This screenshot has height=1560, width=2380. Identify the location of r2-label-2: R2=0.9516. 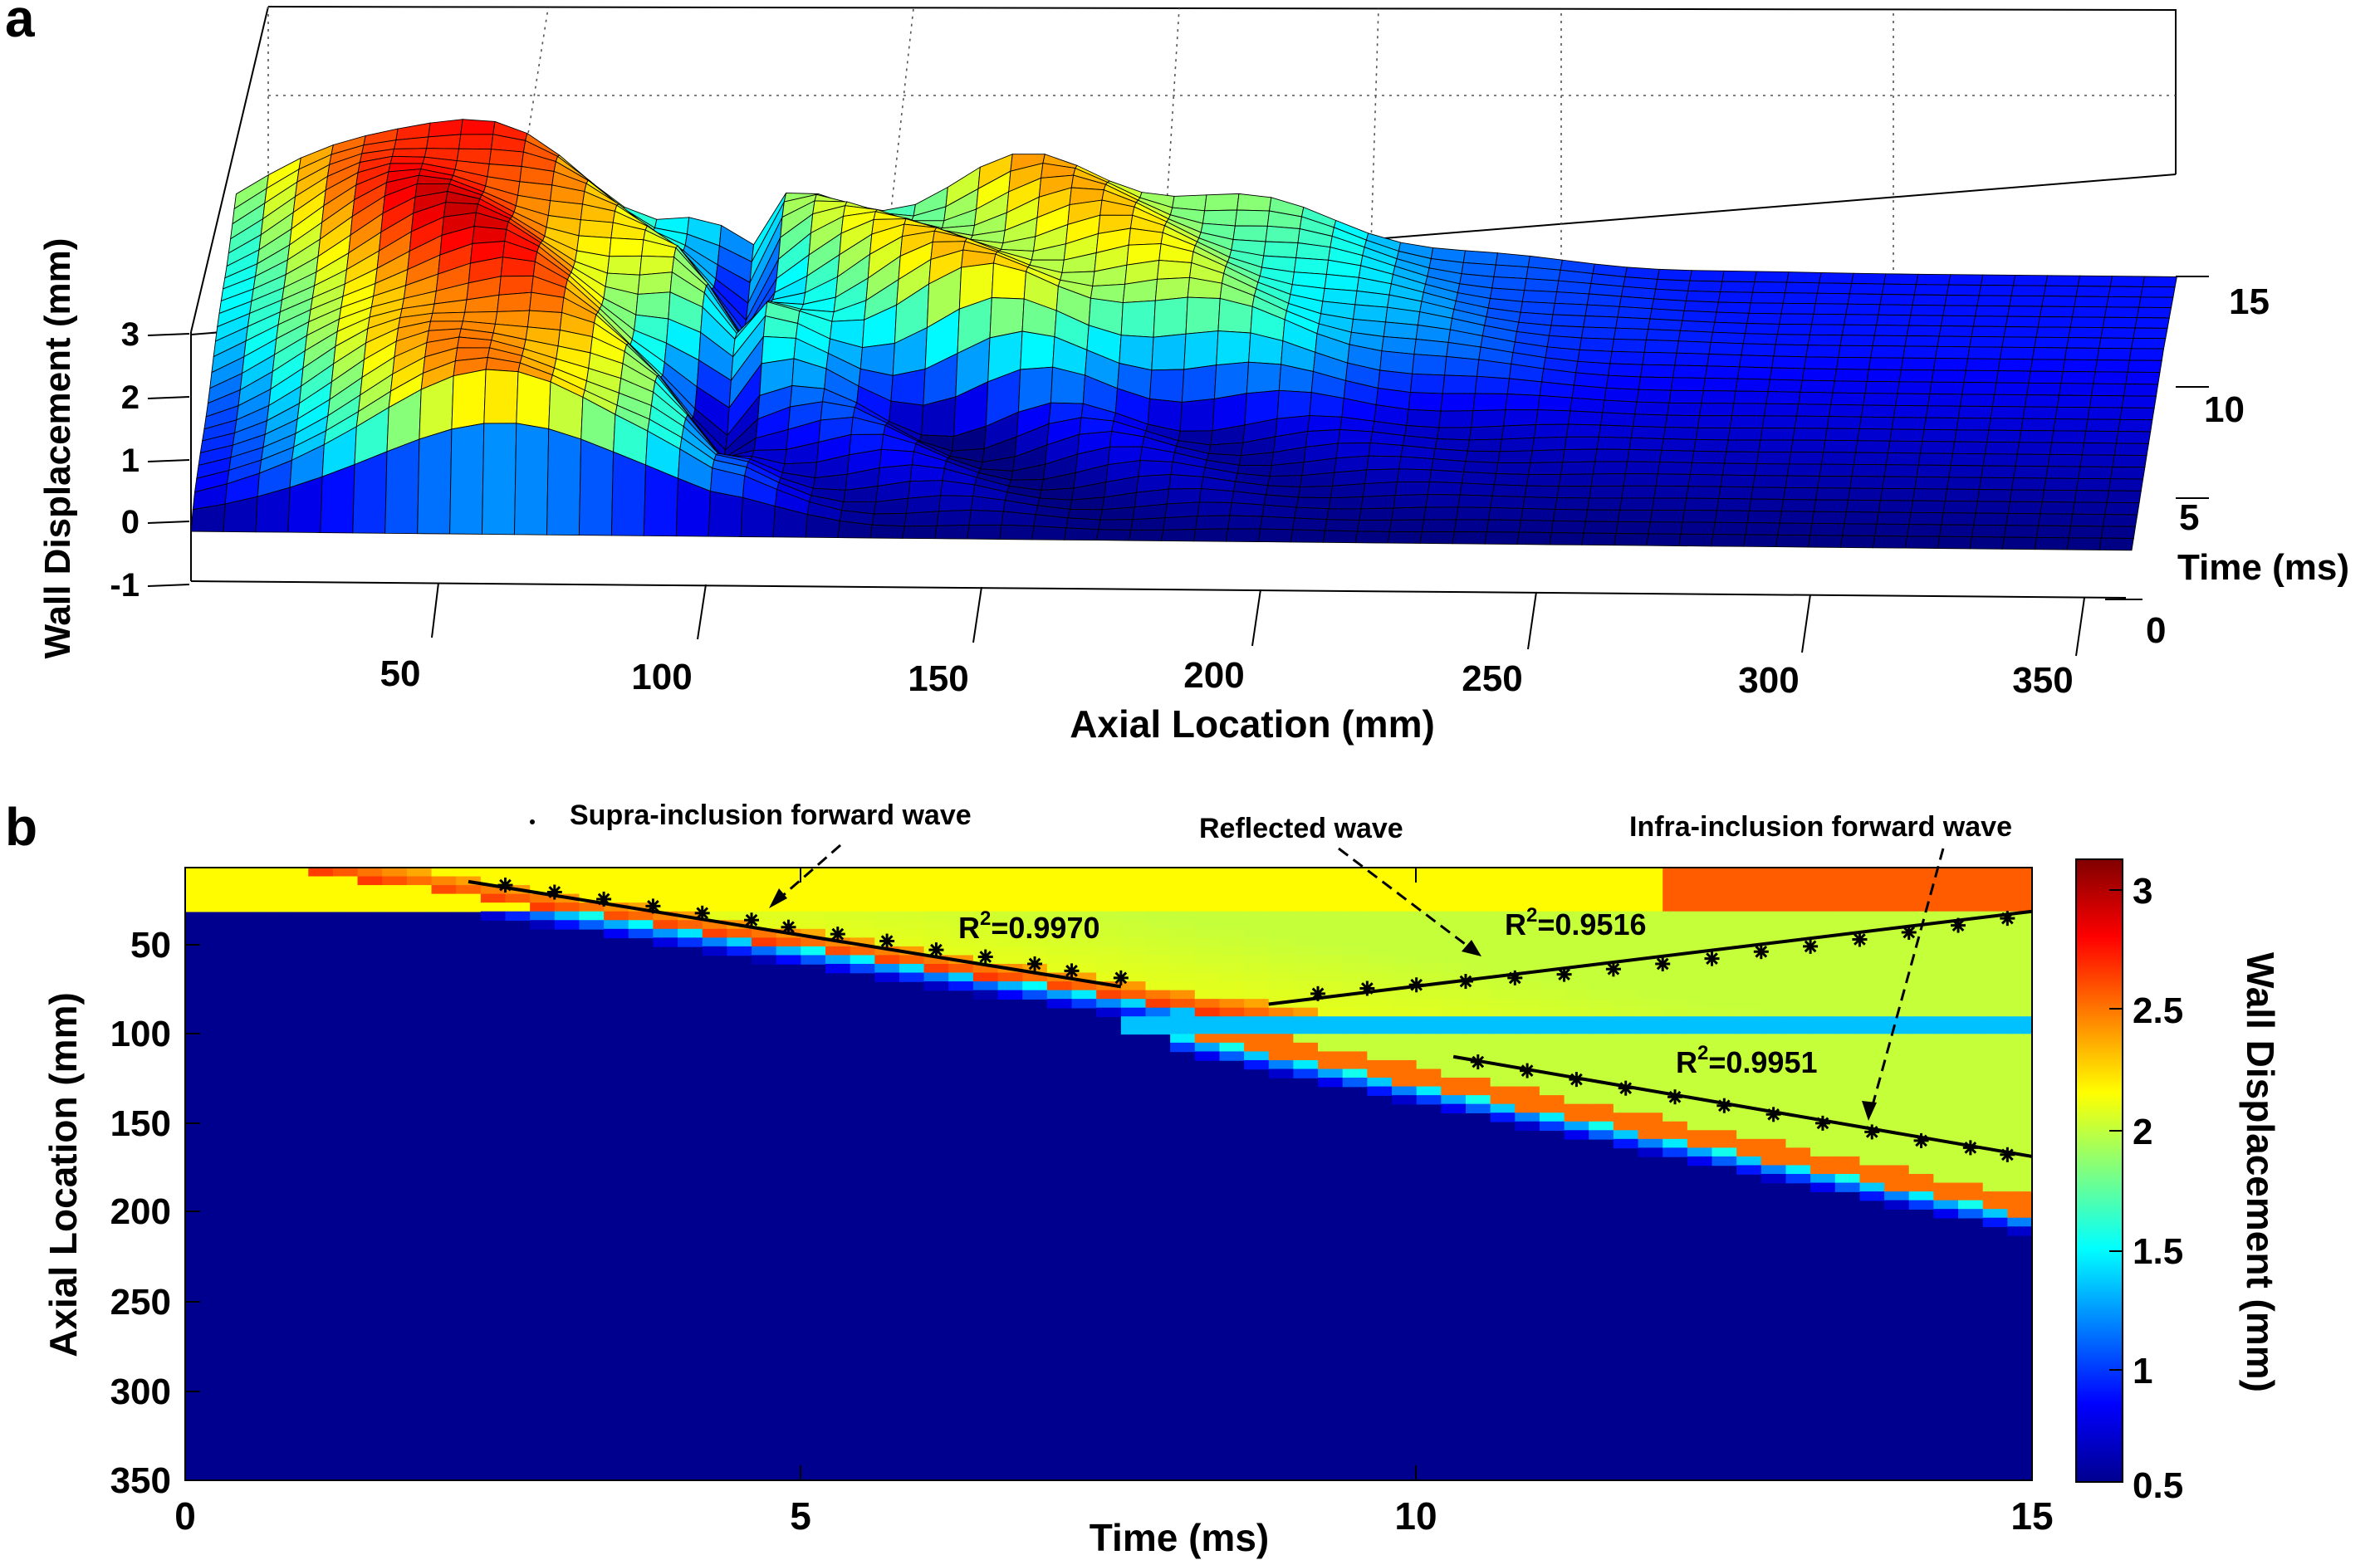
(1576, 922).